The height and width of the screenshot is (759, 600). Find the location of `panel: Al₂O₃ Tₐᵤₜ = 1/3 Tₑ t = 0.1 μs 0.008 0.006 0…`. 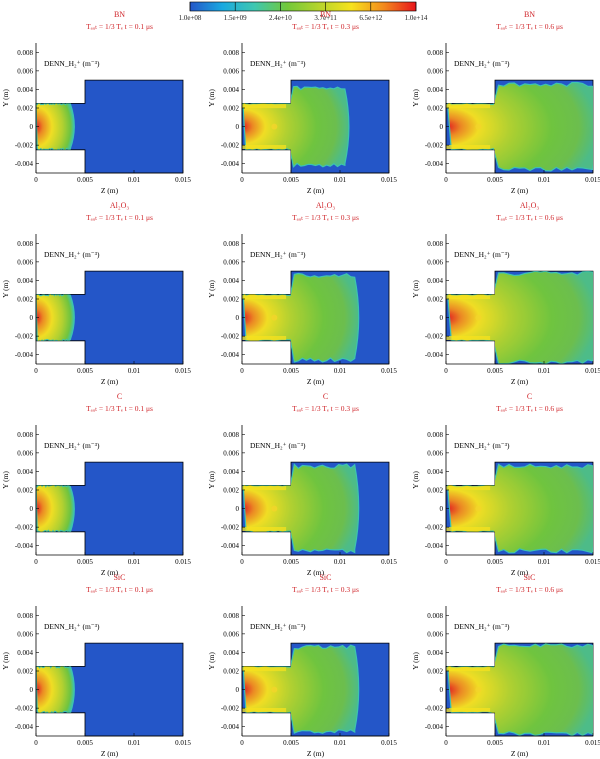

panel: Al₂O₃ Tₐᵤₜ = 1/3 Tₑ t = 0.1 μs 0.008 0.006 0… is located at coordinates (96, 293).